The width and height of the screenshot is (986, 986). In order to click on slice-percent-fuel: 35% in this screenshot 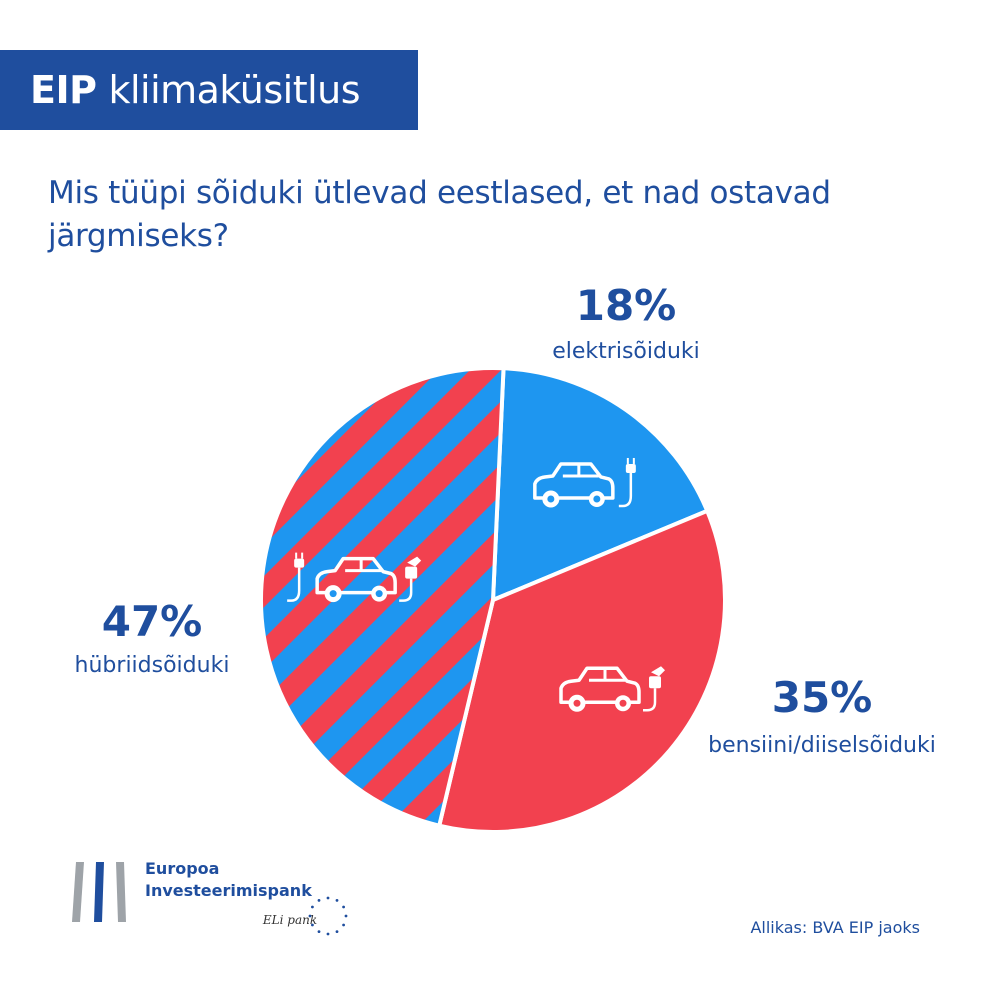, I will do `click(822, 697)`.